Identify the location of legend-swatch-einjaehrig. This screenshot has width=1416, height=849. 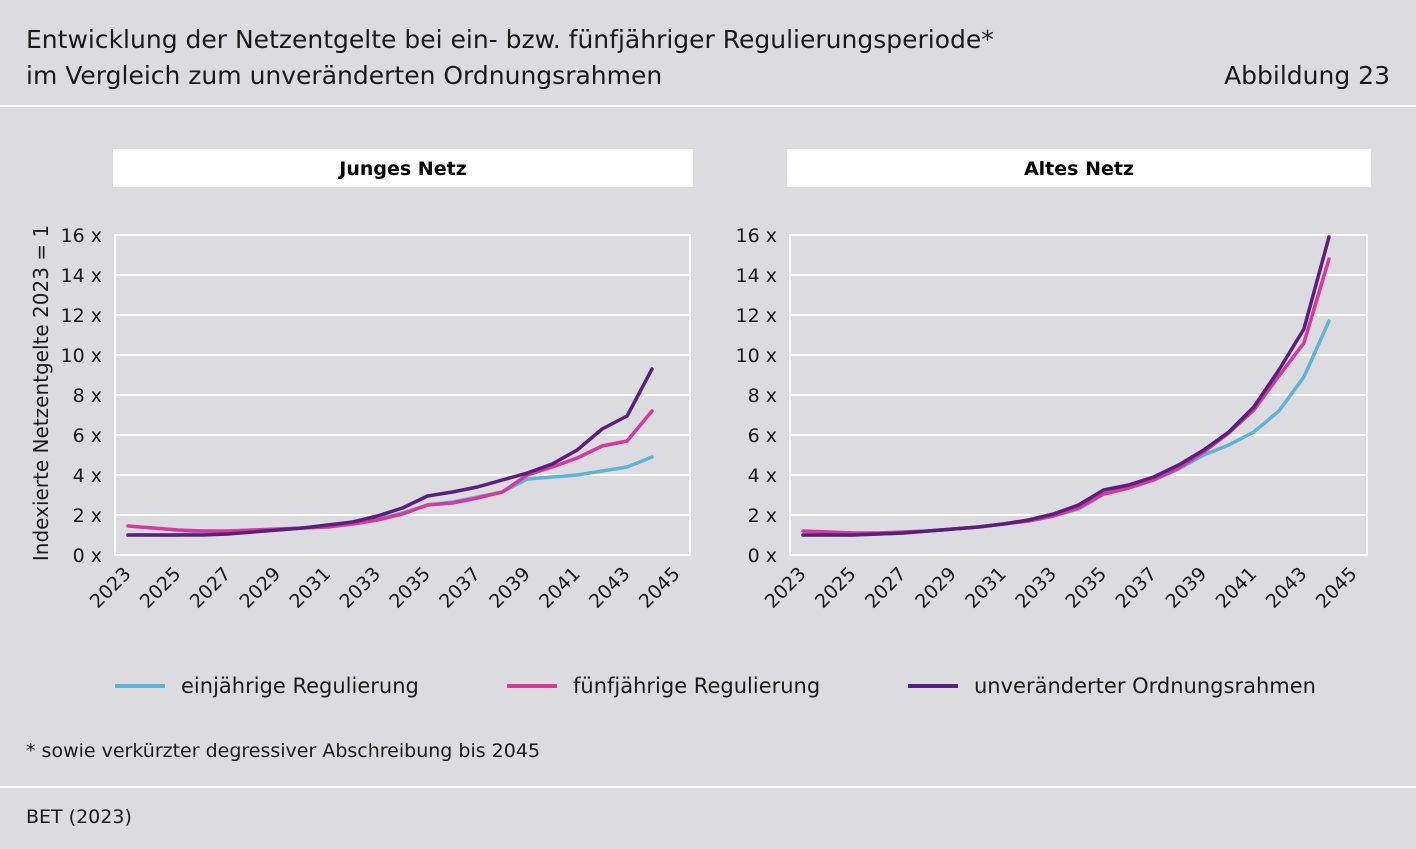
(140, 686).